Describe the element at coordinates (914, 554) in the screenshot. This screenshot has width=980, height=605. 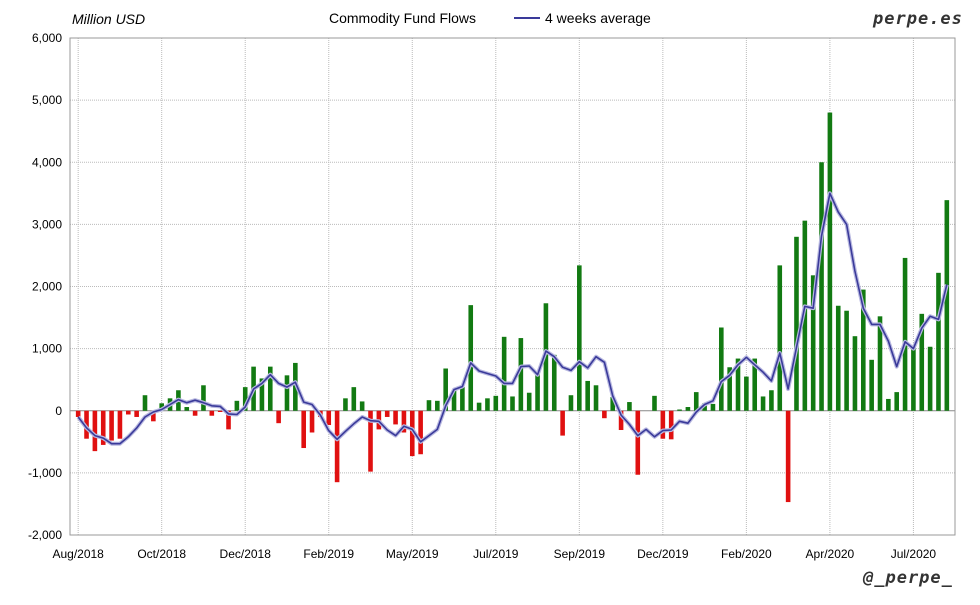
I see `x-tick-label: Jul/2020` at that location.